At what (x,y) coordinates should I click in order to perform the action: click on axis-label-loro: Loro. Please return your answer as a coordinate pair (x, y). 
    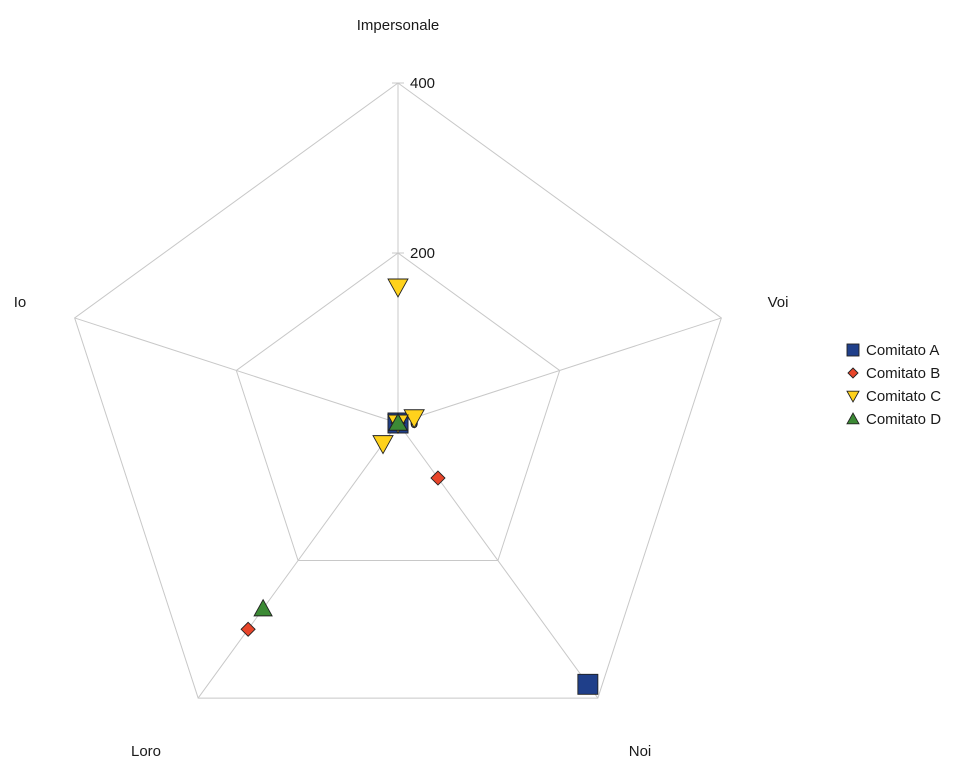
    Looking at the image, I should click on (146, 751).